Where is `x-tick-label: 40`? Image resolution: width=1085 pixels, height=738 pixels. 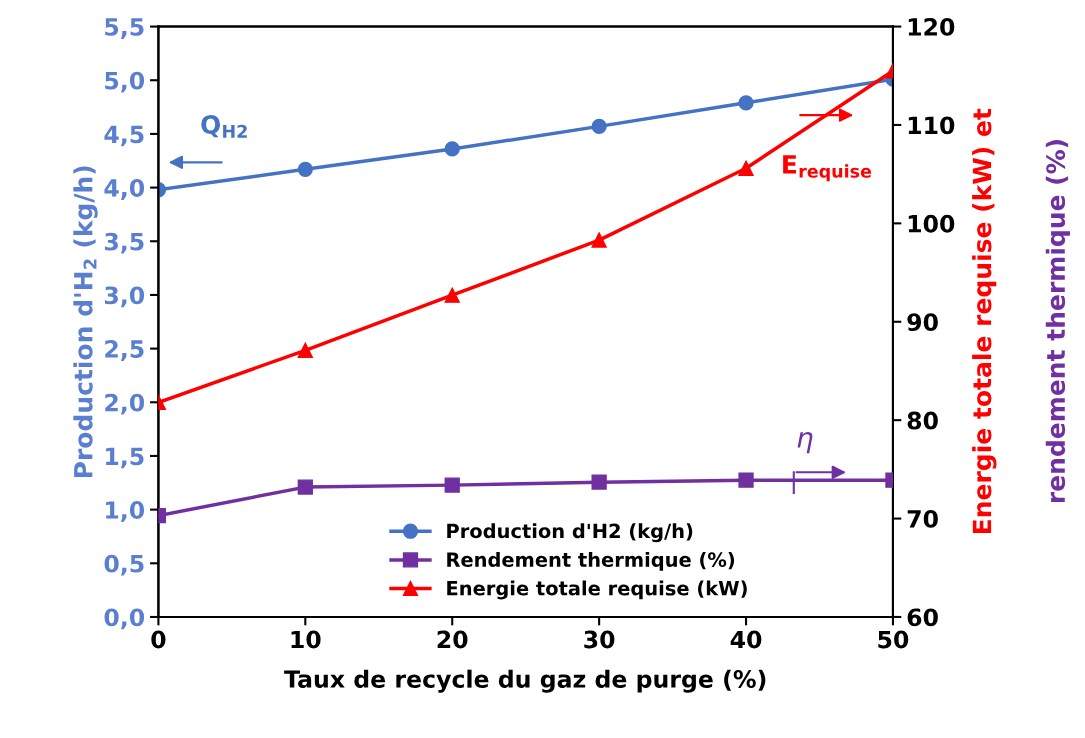
x-tick-label: 40 is located at coordinates (746, 639).